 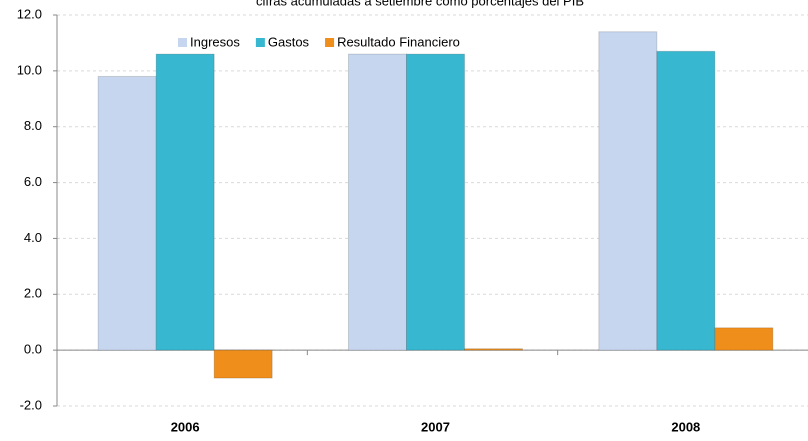 I want to click on y-tick-label: -2.0, so click(x=31, y=404).